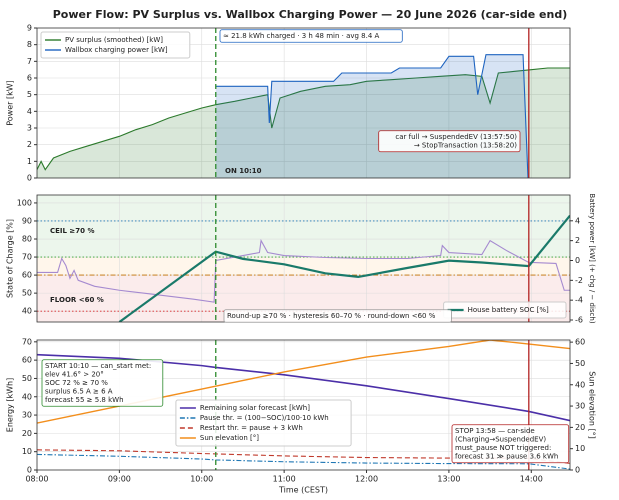 This screenshot has width=619, height=500. What do you see at coordinates (579, 280) in the screenshot?
I see `y2-tick-label: -2` at bounding box center [579, 280].